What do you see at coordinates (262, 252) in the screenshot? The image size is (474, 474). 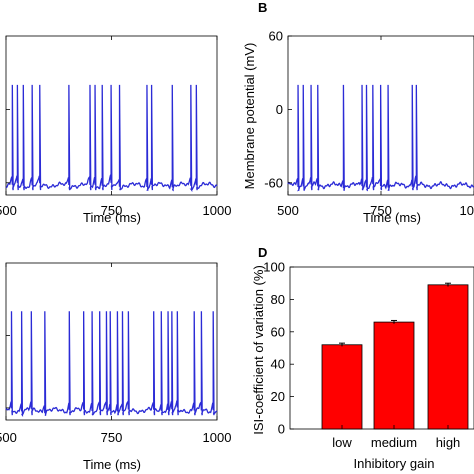 I see `panel-d-letter: D` at bounding box center [262, 252].